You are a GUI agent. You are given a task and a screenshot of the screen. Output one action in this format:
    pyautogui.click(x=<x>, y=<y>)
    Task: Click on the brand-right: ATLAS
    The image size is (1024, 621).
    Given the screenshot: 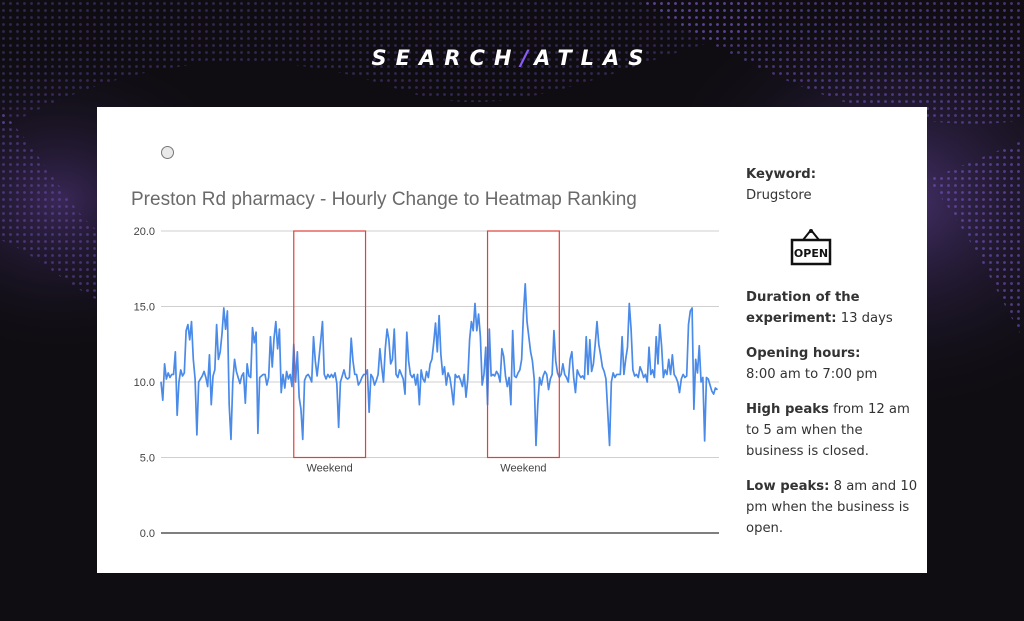 What is the action you would take?
    pyautogui.click(x=593, y=58)
    